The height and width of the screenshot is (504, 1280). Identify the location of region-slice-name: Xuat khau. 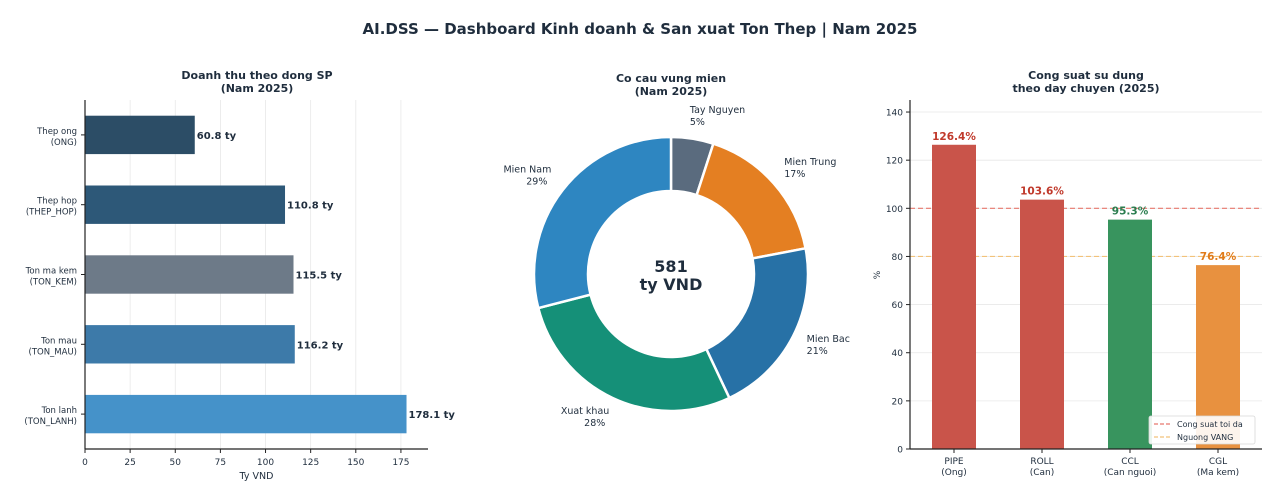
(585, 411).